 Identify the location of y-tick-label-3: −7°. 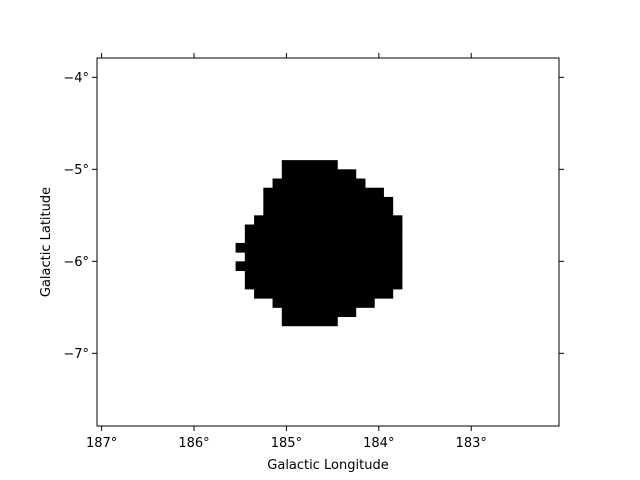
(76, 354).